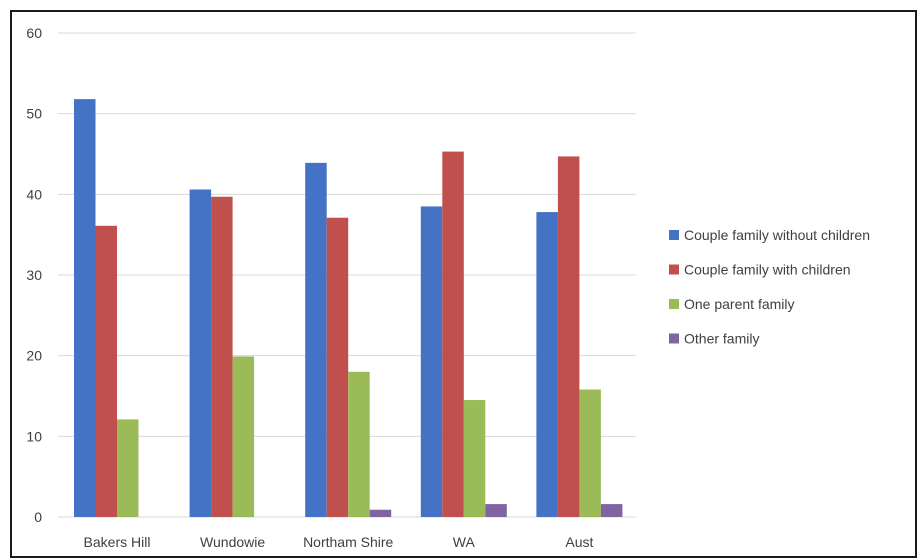  Describe the element at coordinates (34, 33) in the screenshot. I see `y-tick-label: 60` at that location.